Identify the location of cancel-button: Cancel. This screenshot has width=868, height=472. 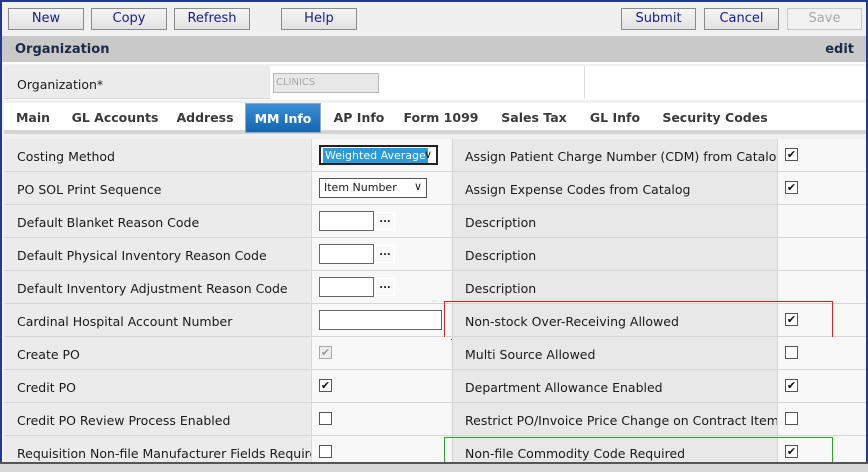
(741, 19).